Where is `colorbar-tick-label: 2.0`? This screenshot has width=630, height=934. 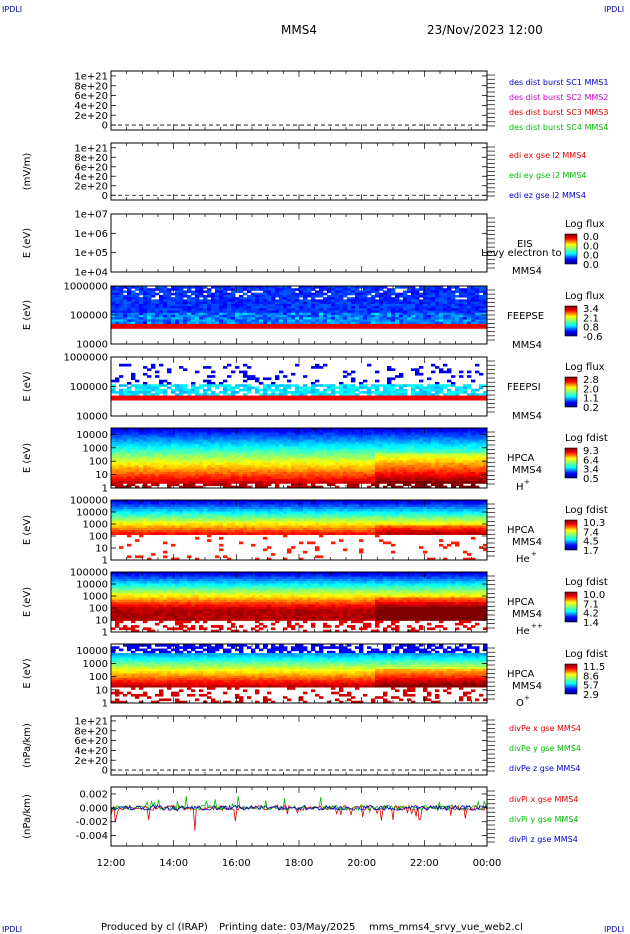 colorbar-tick-label: 2.0 is located at coordinates (591, 389).